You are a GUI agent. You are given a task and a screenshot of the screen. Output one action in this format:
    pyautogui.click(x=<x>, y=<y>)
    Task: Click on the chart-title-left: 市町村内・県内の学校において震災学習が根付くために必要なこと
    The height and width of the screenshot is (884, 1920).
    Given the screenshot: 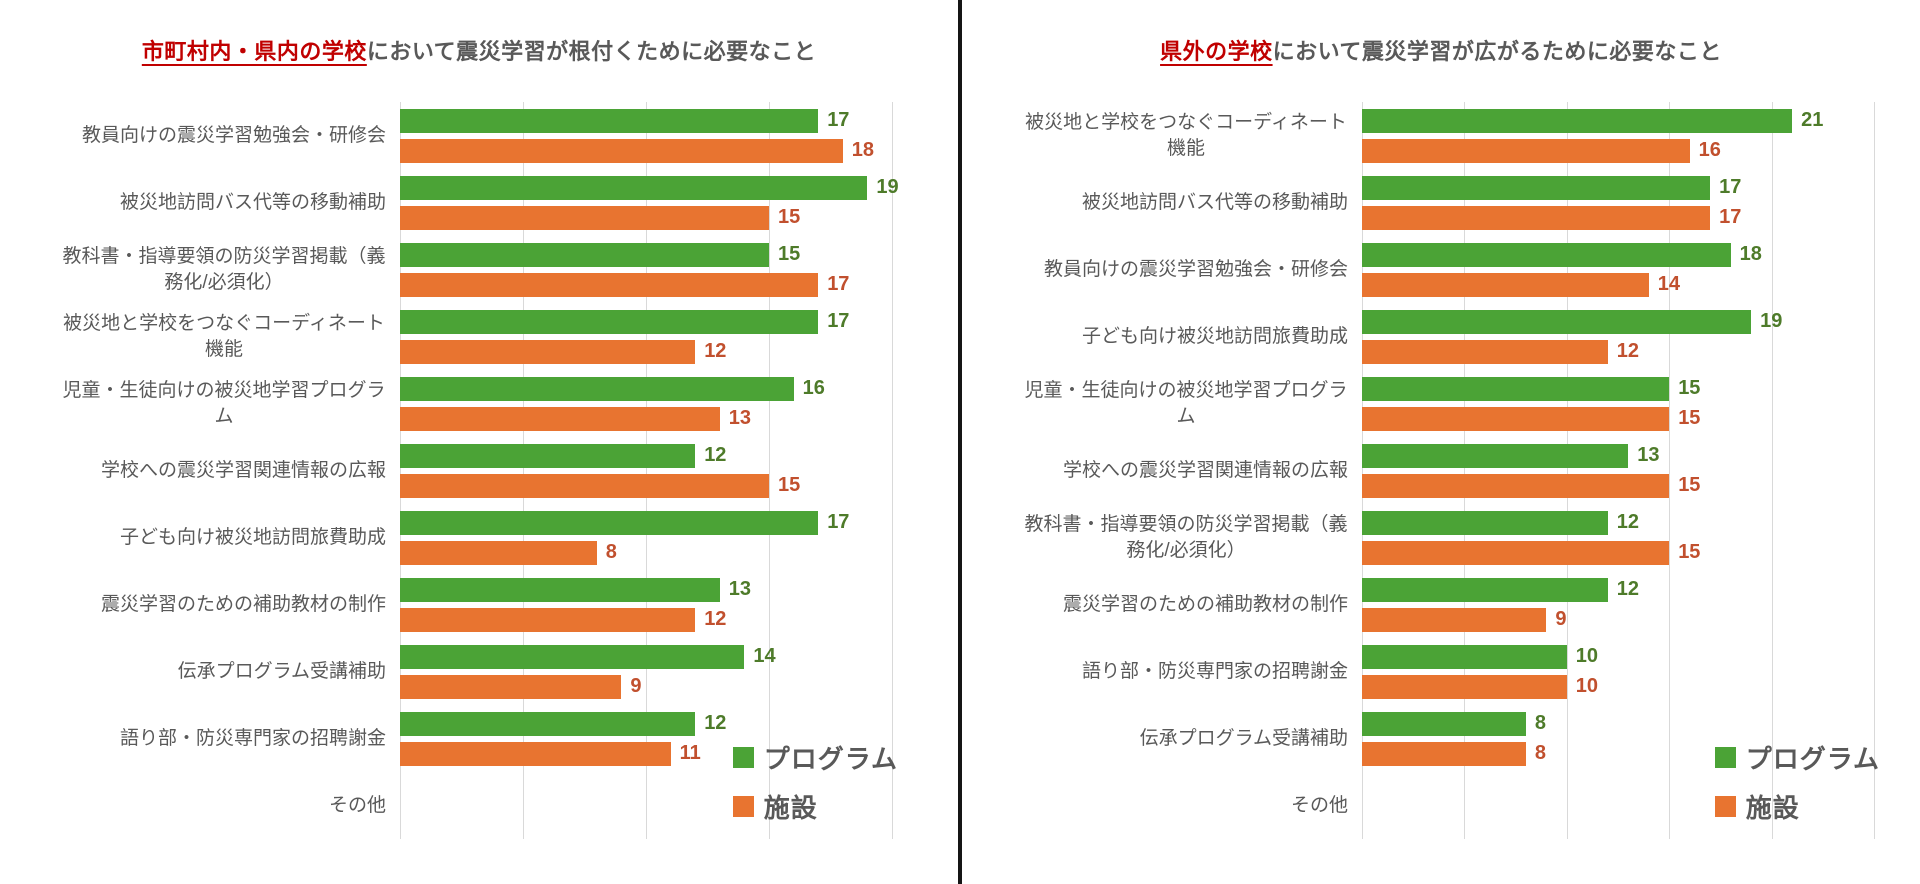 What is the action you would take?
    pyautogui.click(x=510, y=50)
    